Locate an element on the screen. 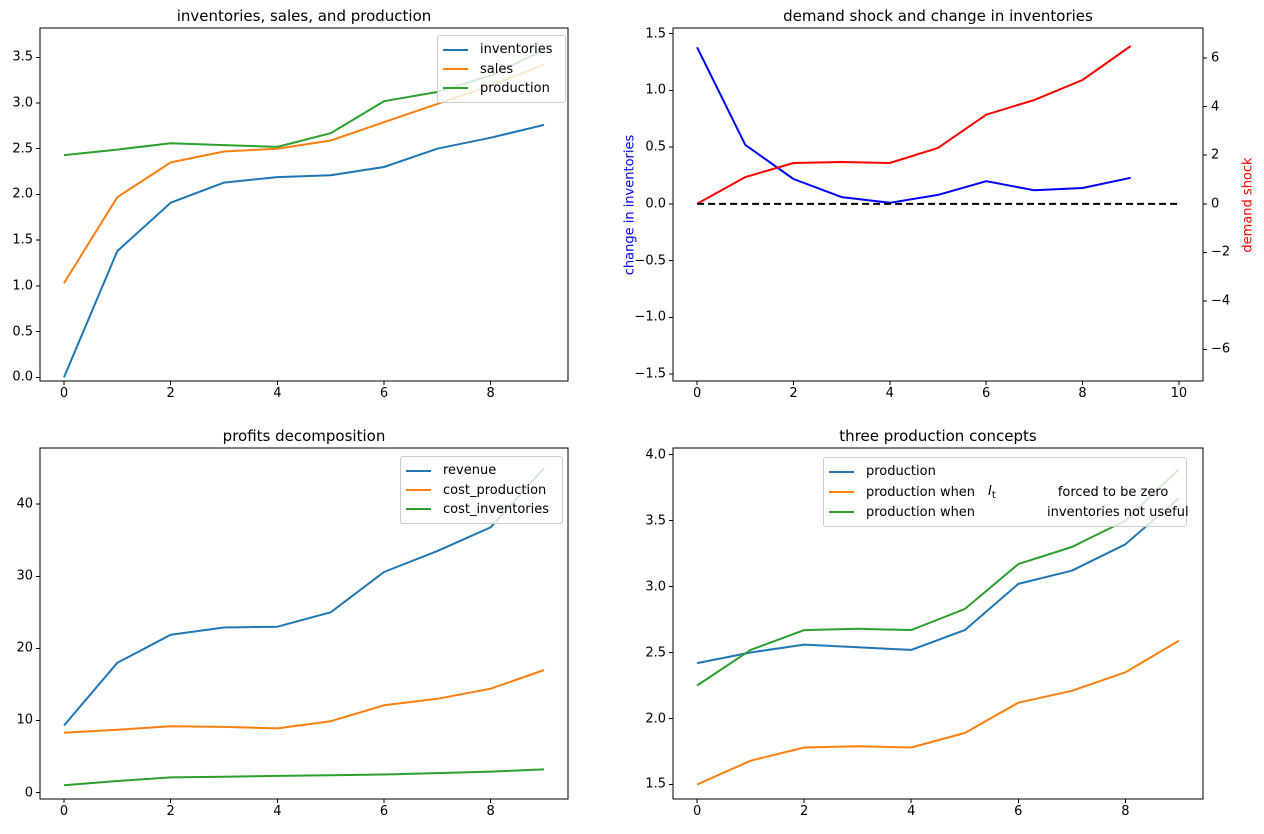 This screenshot has height=834, width=1264. y-axis-label-left: change in inventories is located at coordinates (630, 204).